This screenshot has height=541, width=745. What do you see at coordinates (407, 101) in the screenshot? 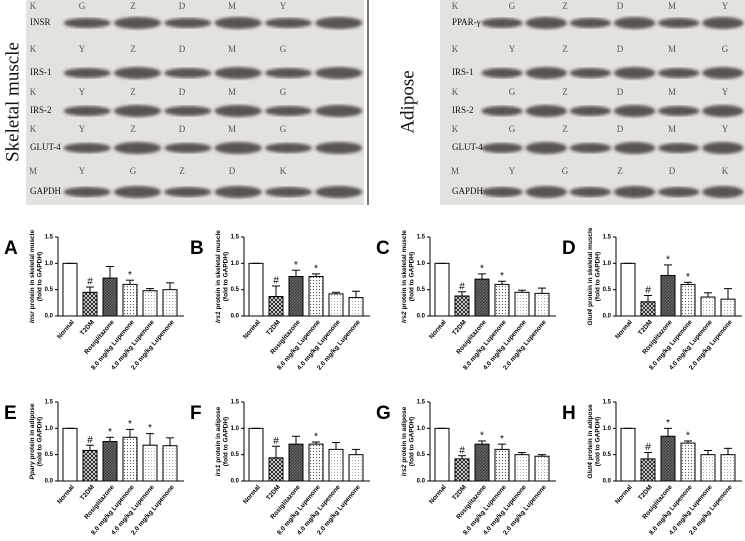
I see `tissue-label: Adipose` at bounding box center [407, 101].